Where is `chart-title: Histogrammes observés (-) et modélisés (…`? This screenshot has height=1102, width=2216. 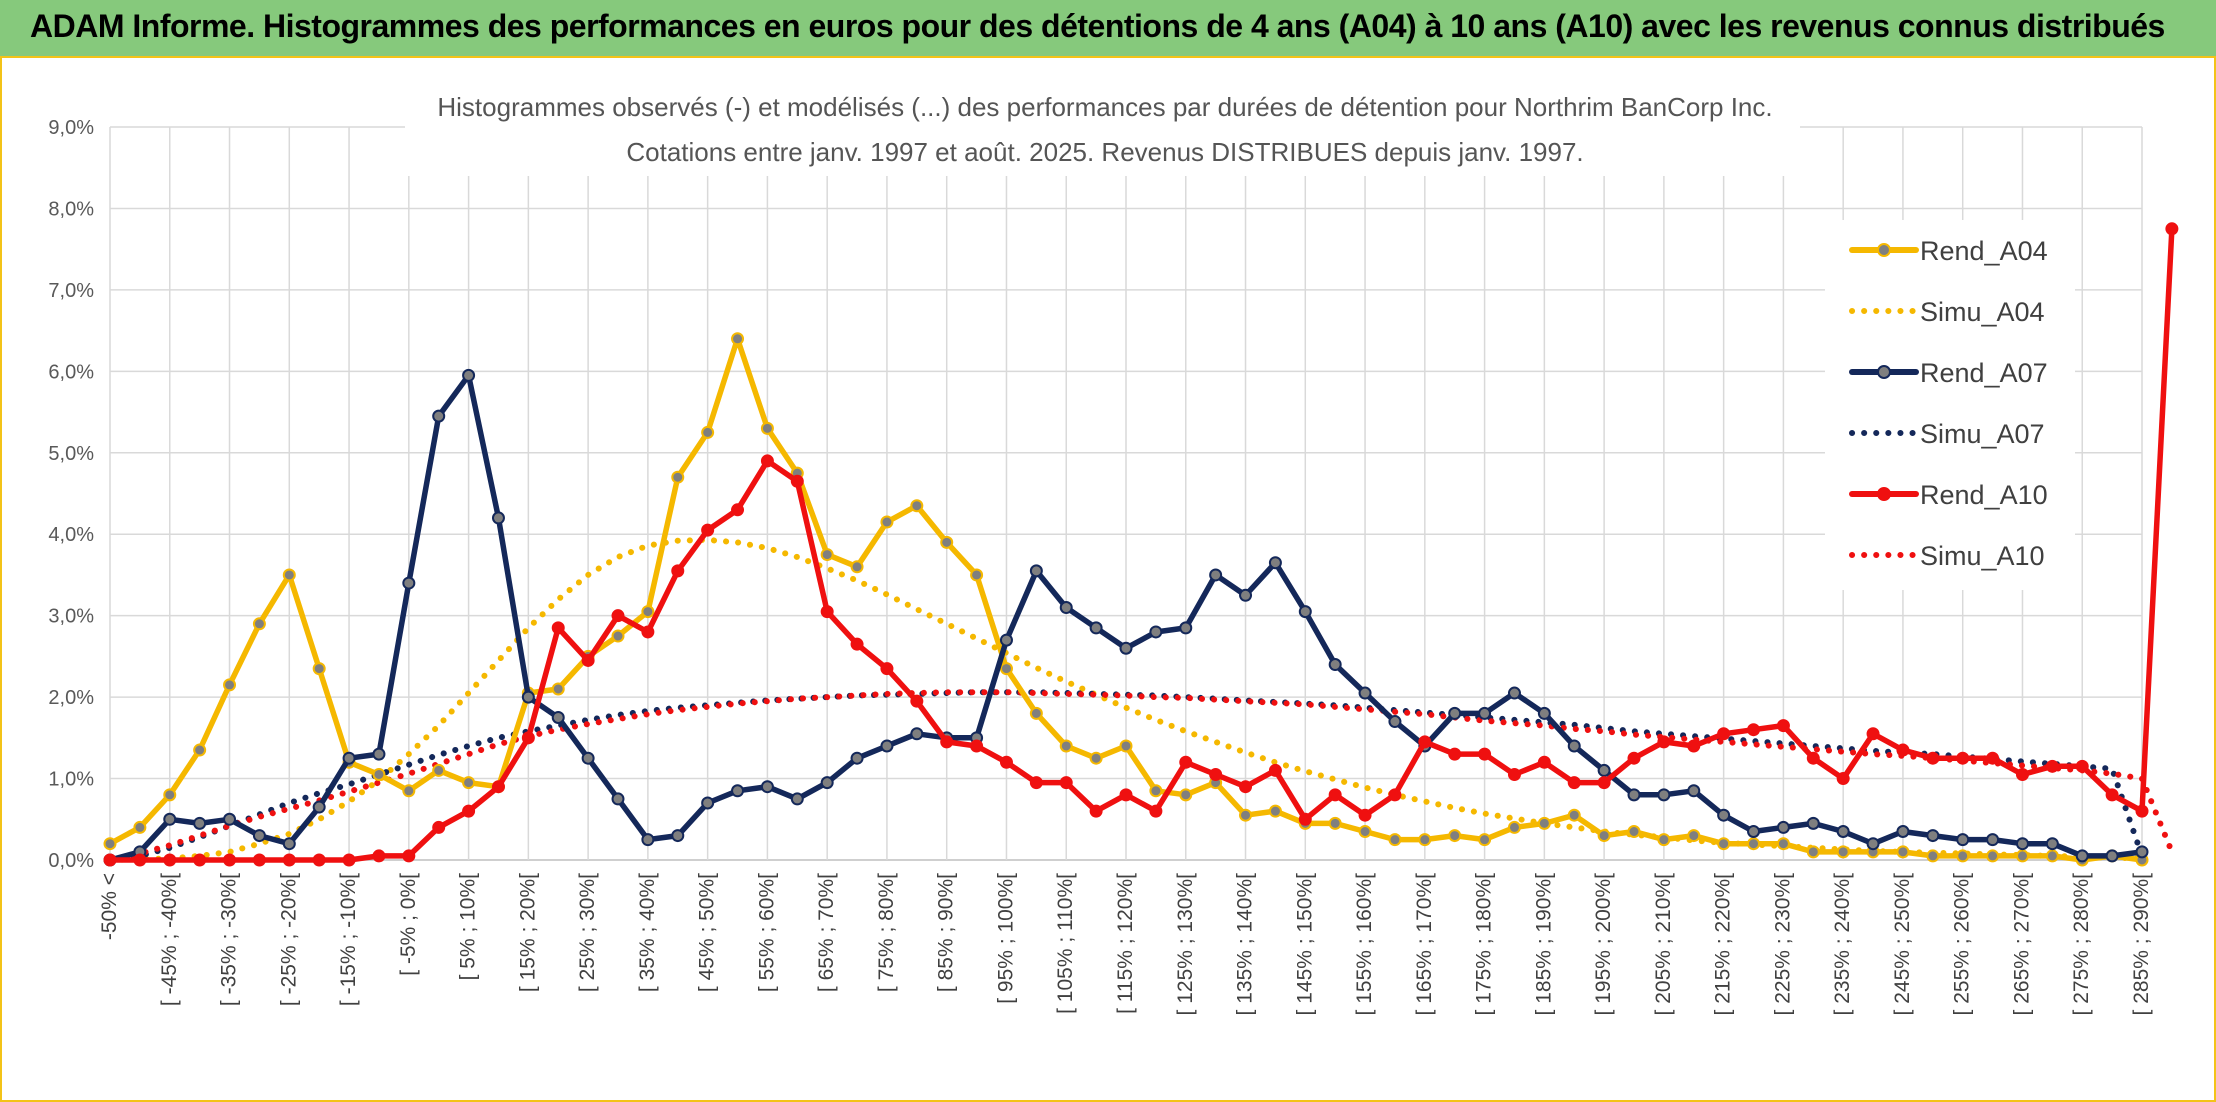 chart-title: Histogrammes observés (-) et modélisés (… is located at coordinates (1104, 107).